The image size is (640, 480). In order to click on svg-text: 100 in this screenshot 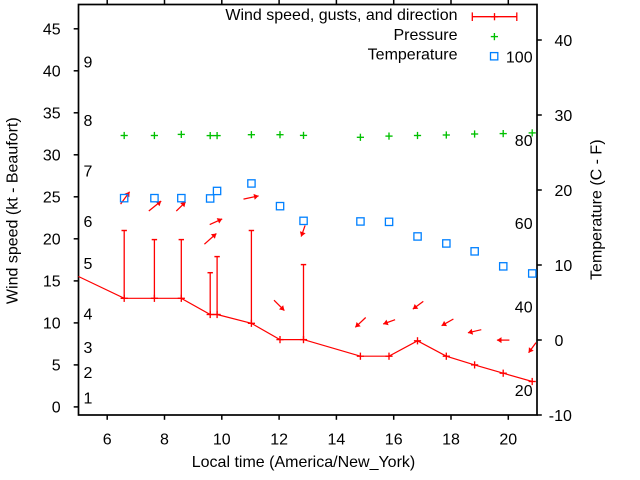, I will do `click(519, 58)`.